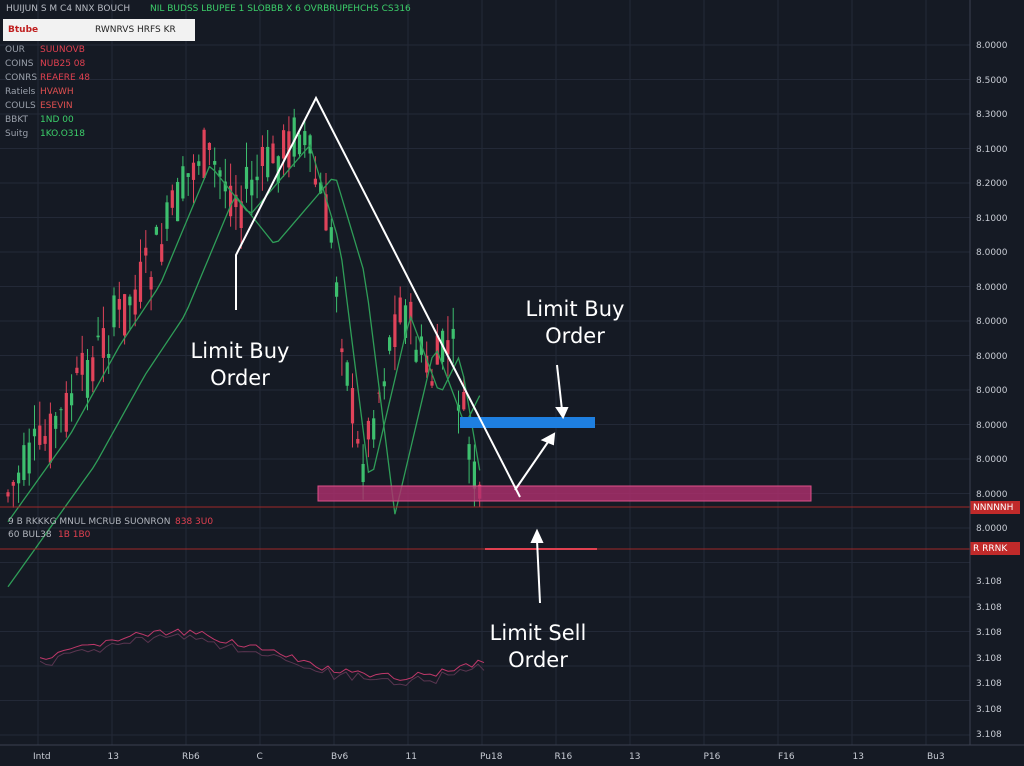 The width and height of the screenshot is (1024, 766). I want to click on time-label: P16, so click(712, 757).